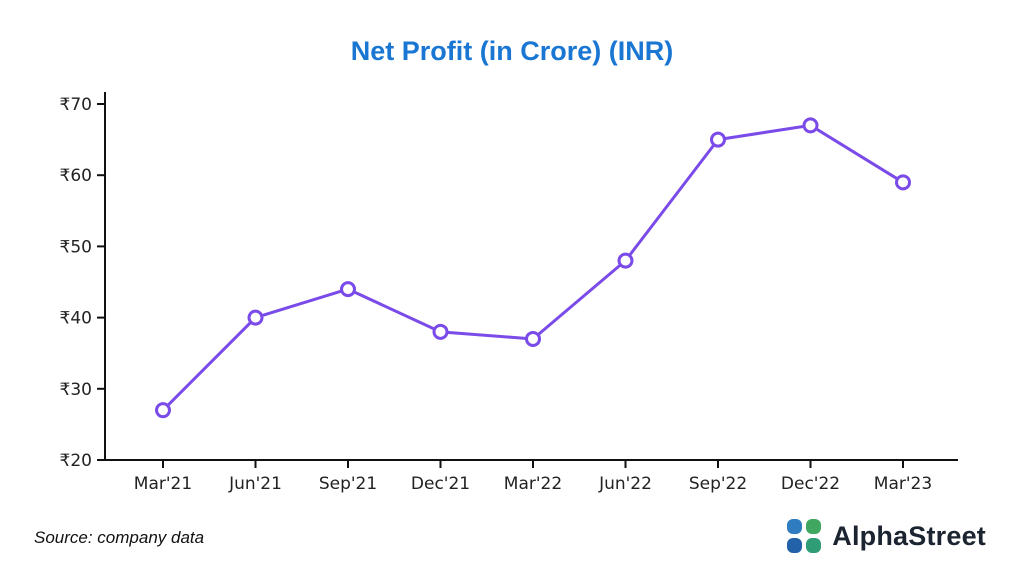  What do you see at coordinates (255, 484) in the screenshot?
I see `x-tick-label: Jun'21` at bounding box center [255, 484].